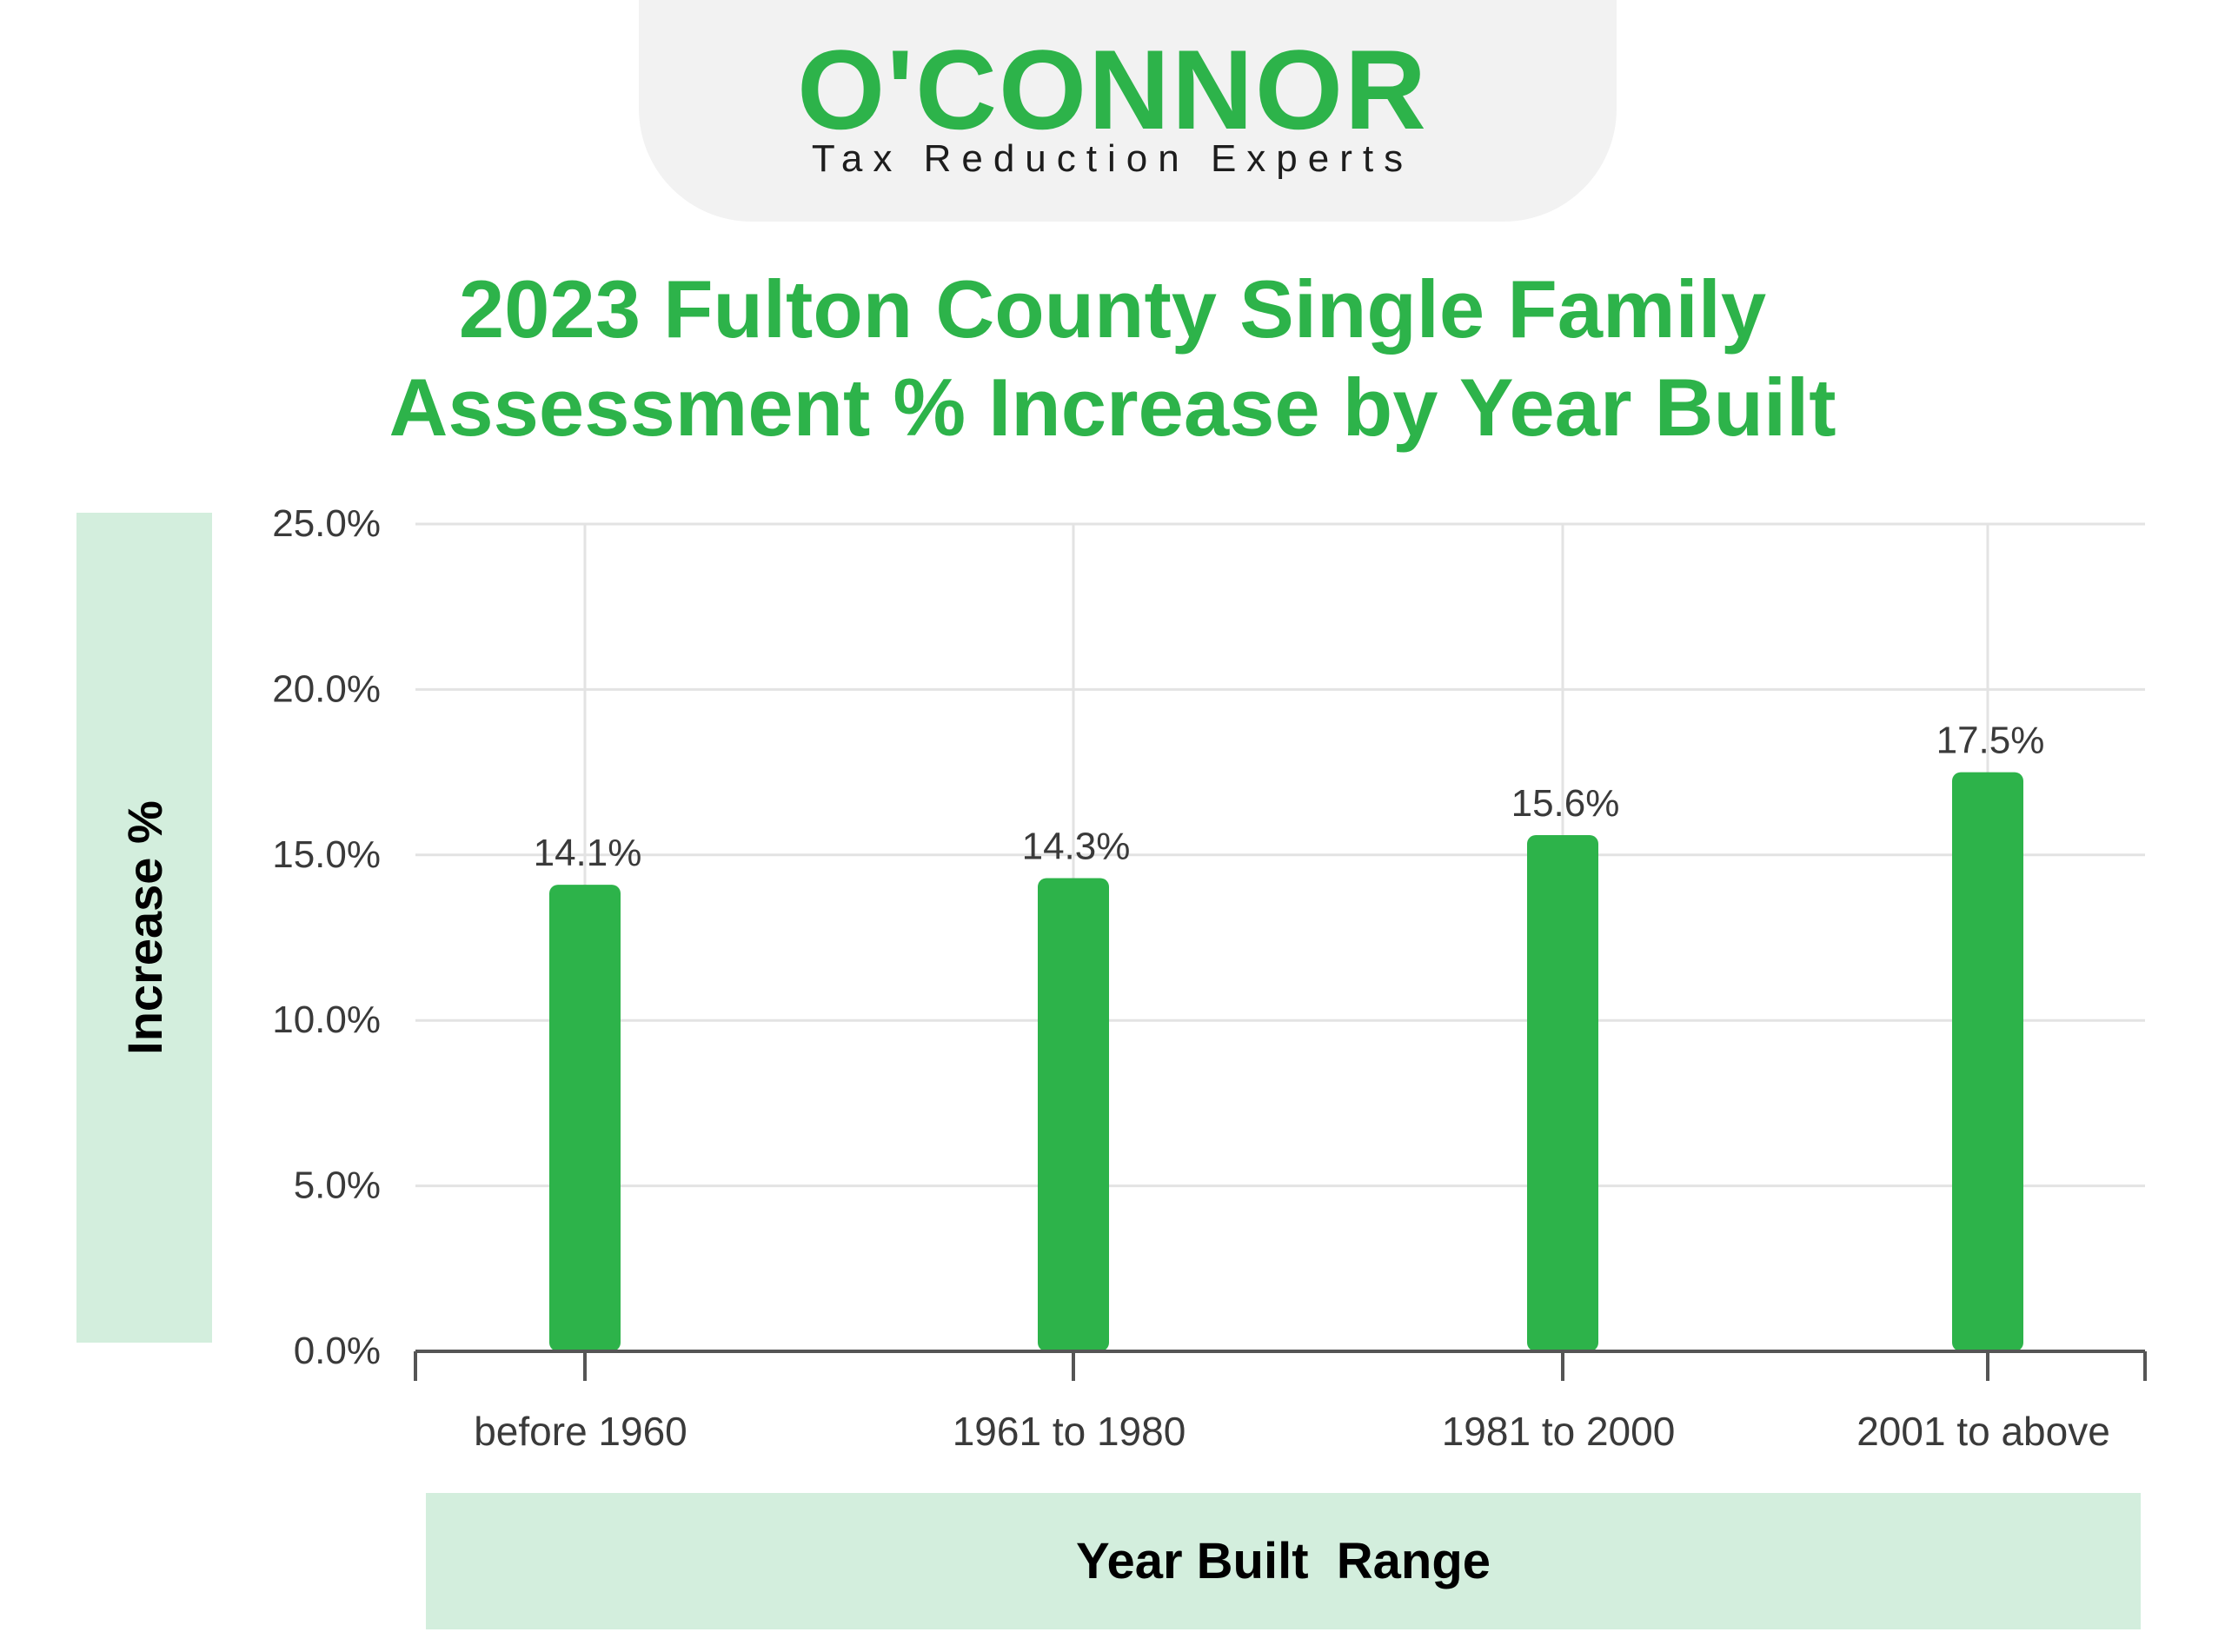 This screenshot has height=1652, width=2225. Describe the element at coordinates (326, 689) in the screenshot. I see `y-tick-label: 20.0%` at that location.